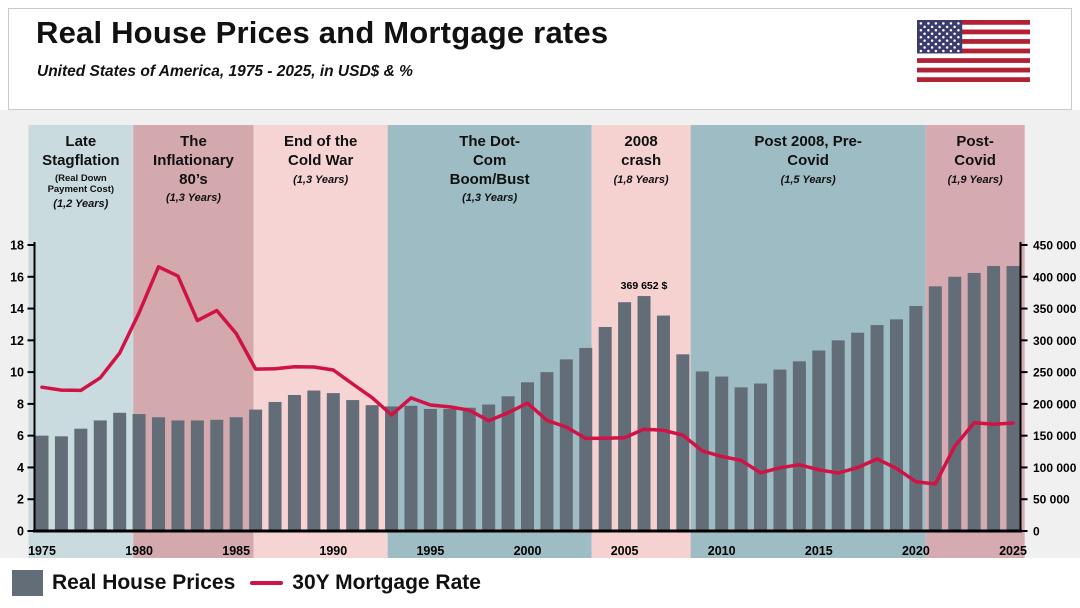  What do you see at coordinates (20, 532) in the screenshot?
I see `left-axis-tick-label: 0` at bounding box center [20, 532].